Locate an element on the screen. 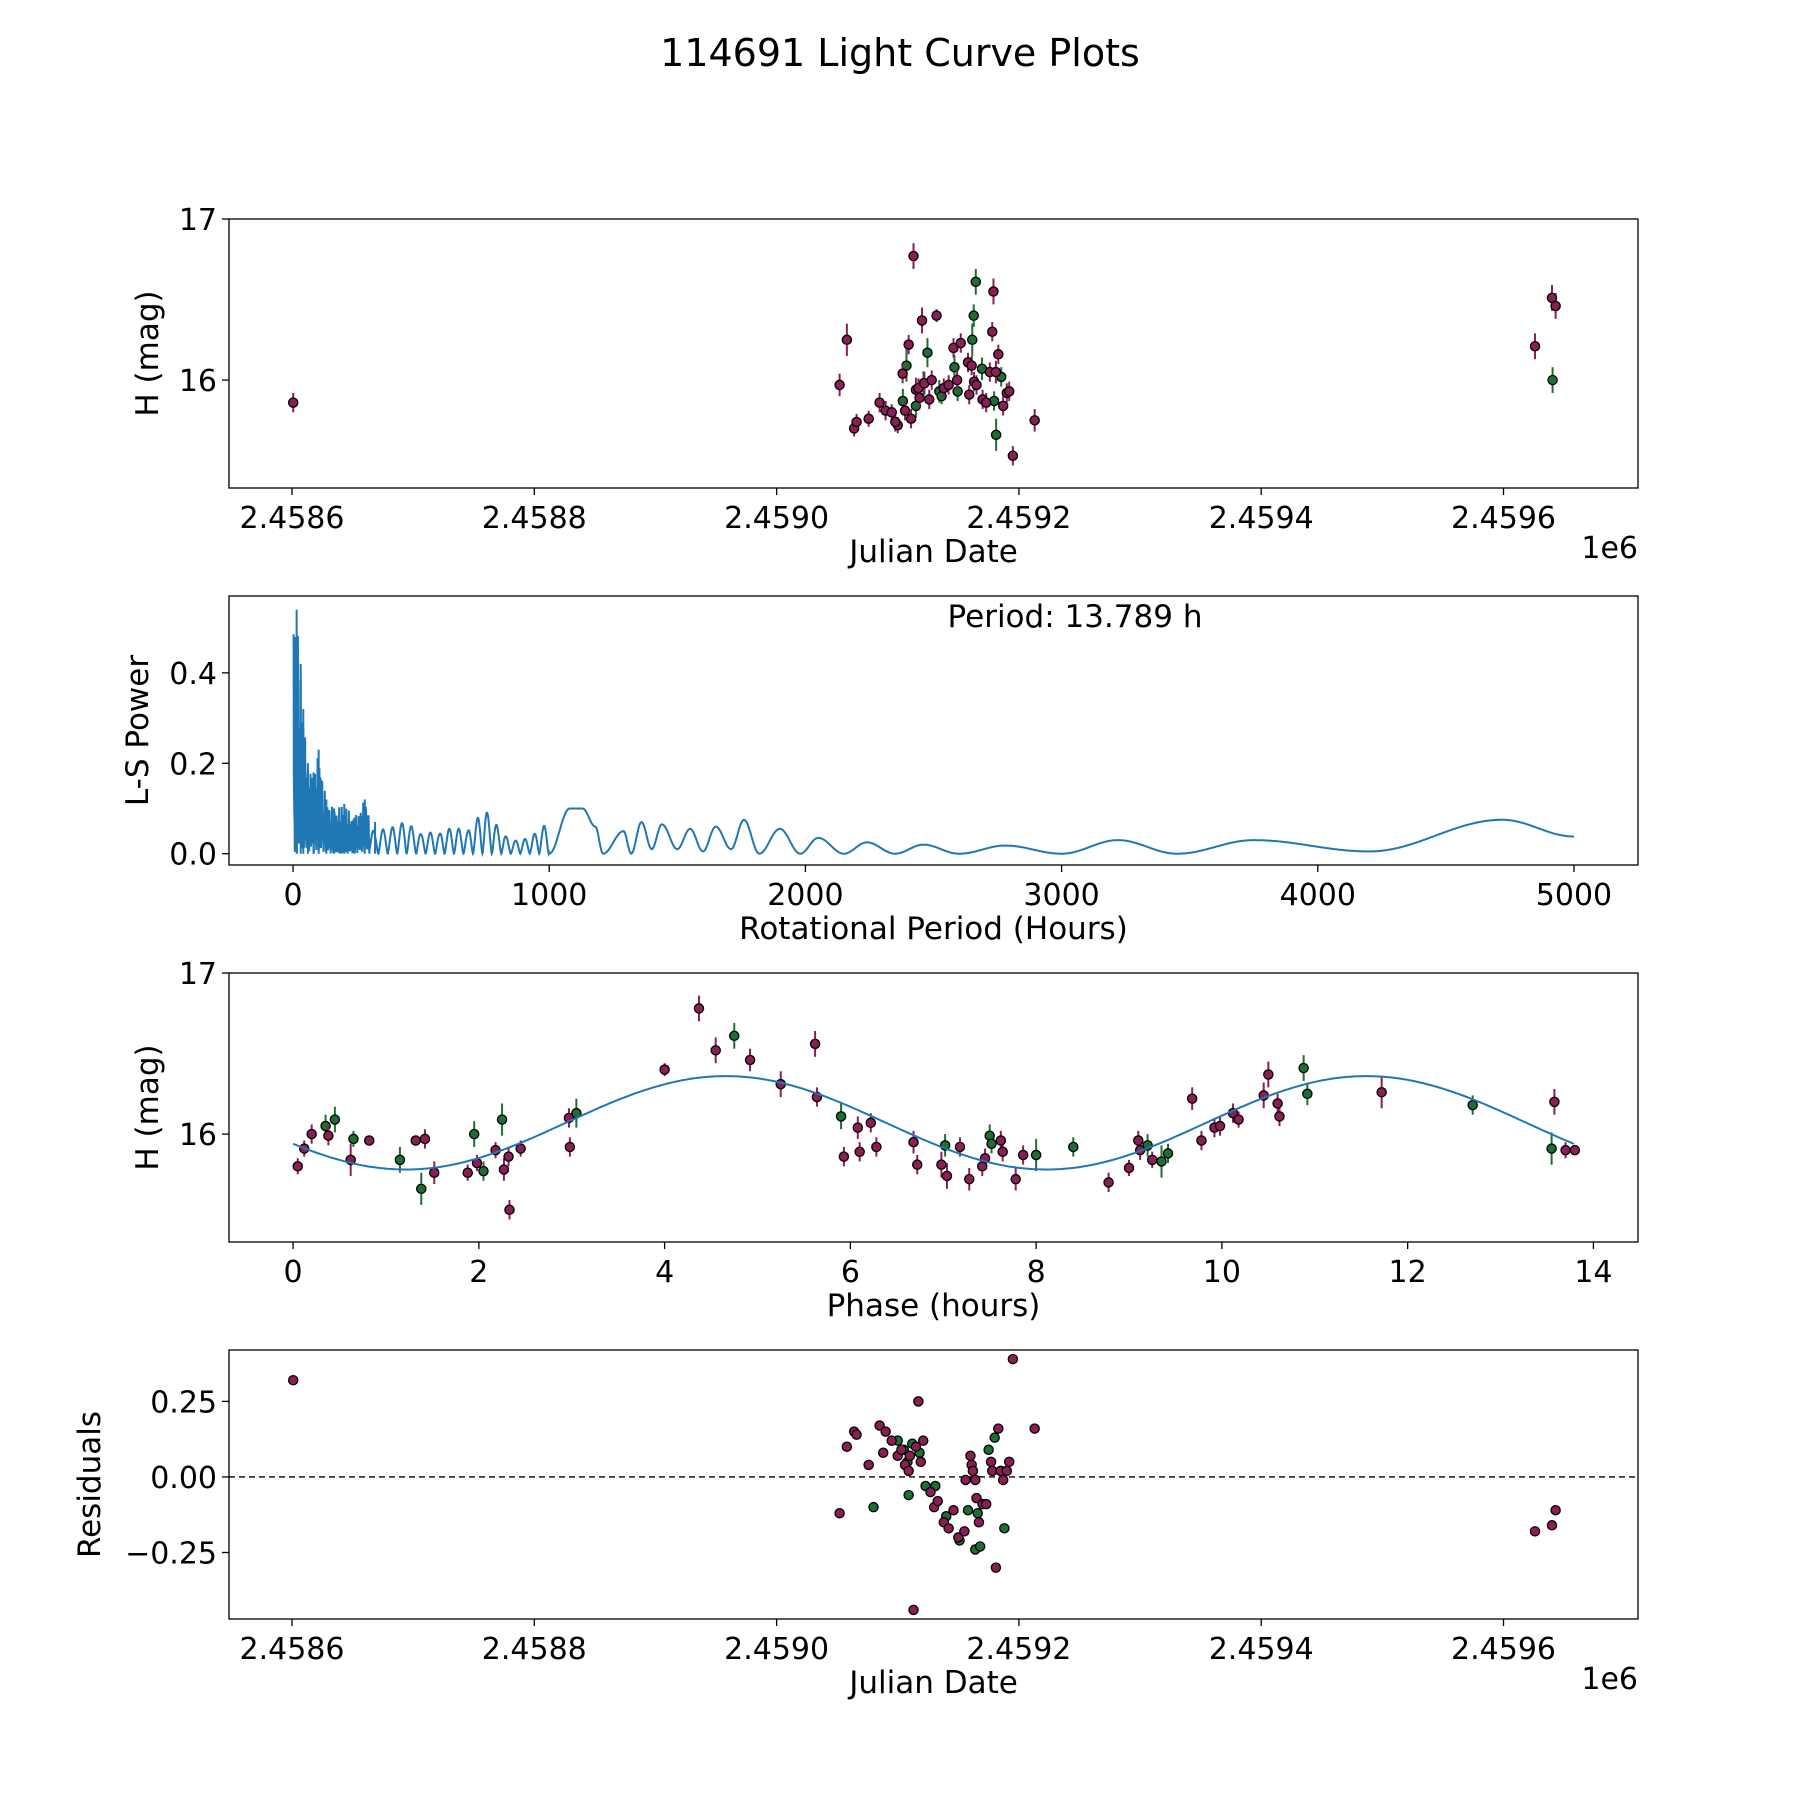 Image resolution: width=1800 pixels, height=1800 pixels. periodogram-ytick-label: 0.2 is located at coordinates (193, 764).